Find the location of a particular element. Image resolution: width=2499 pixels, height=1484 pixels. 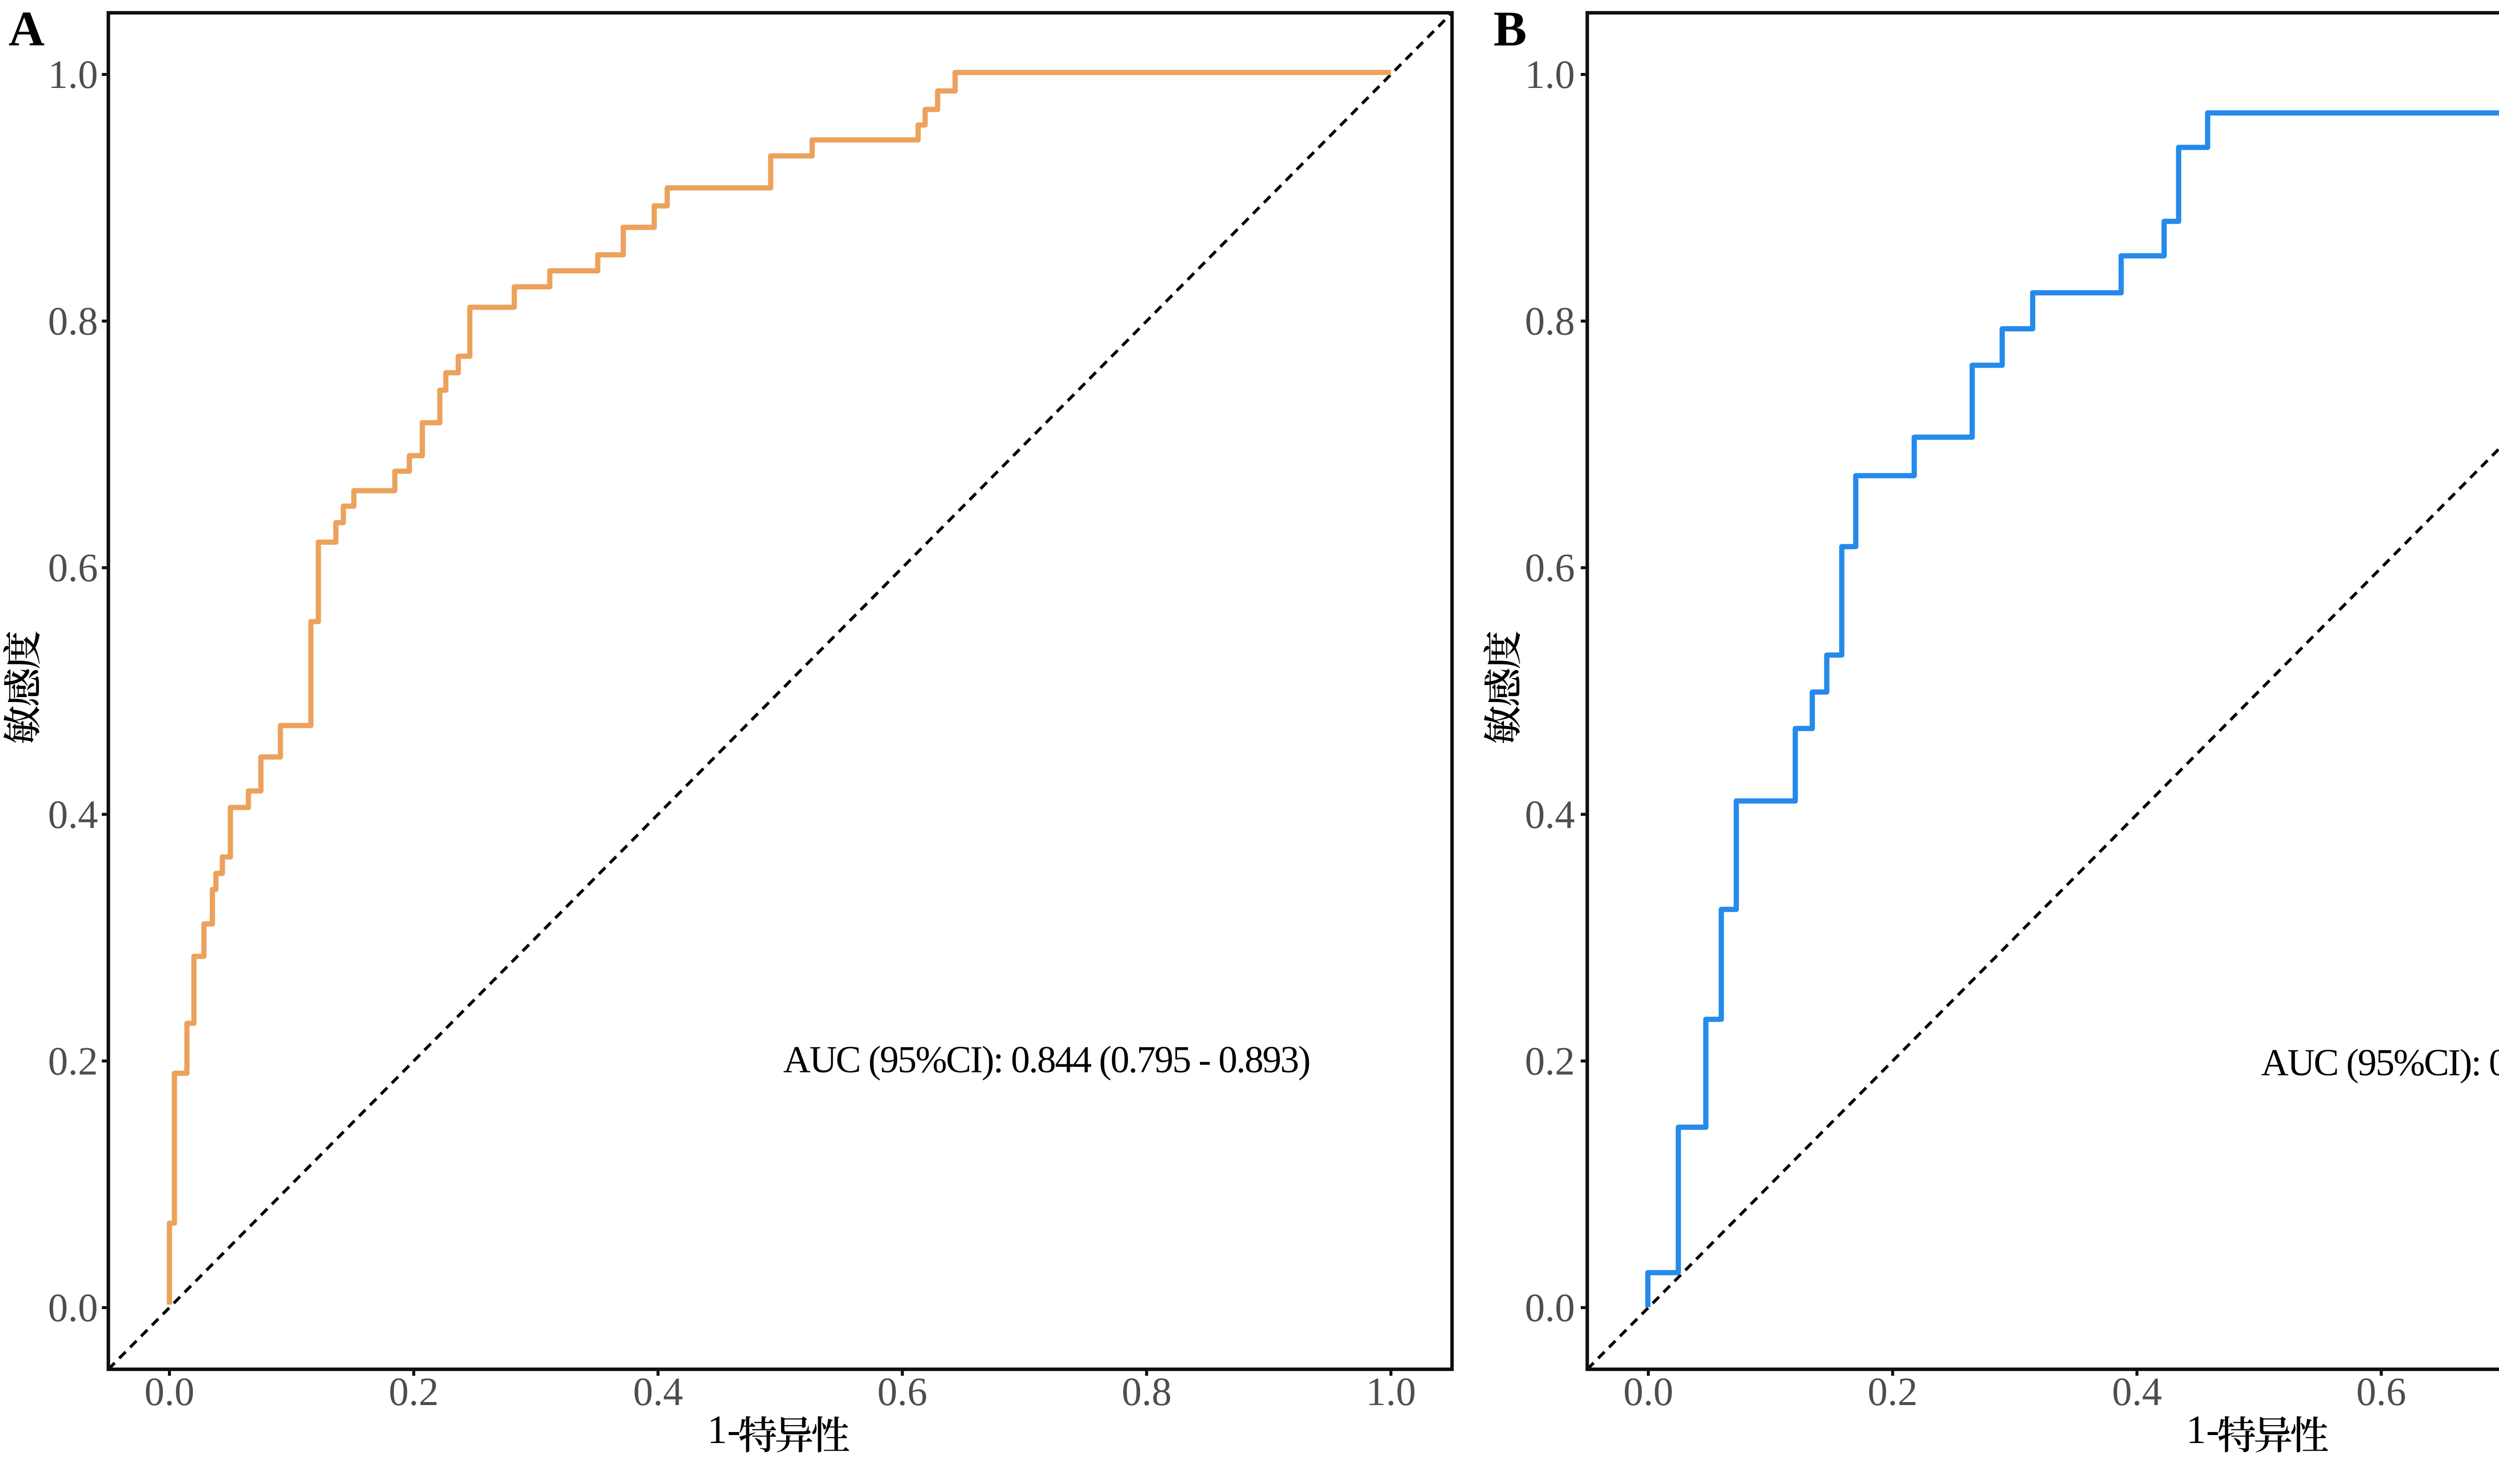

svg-text: B is located at coordinates (1510, 28).